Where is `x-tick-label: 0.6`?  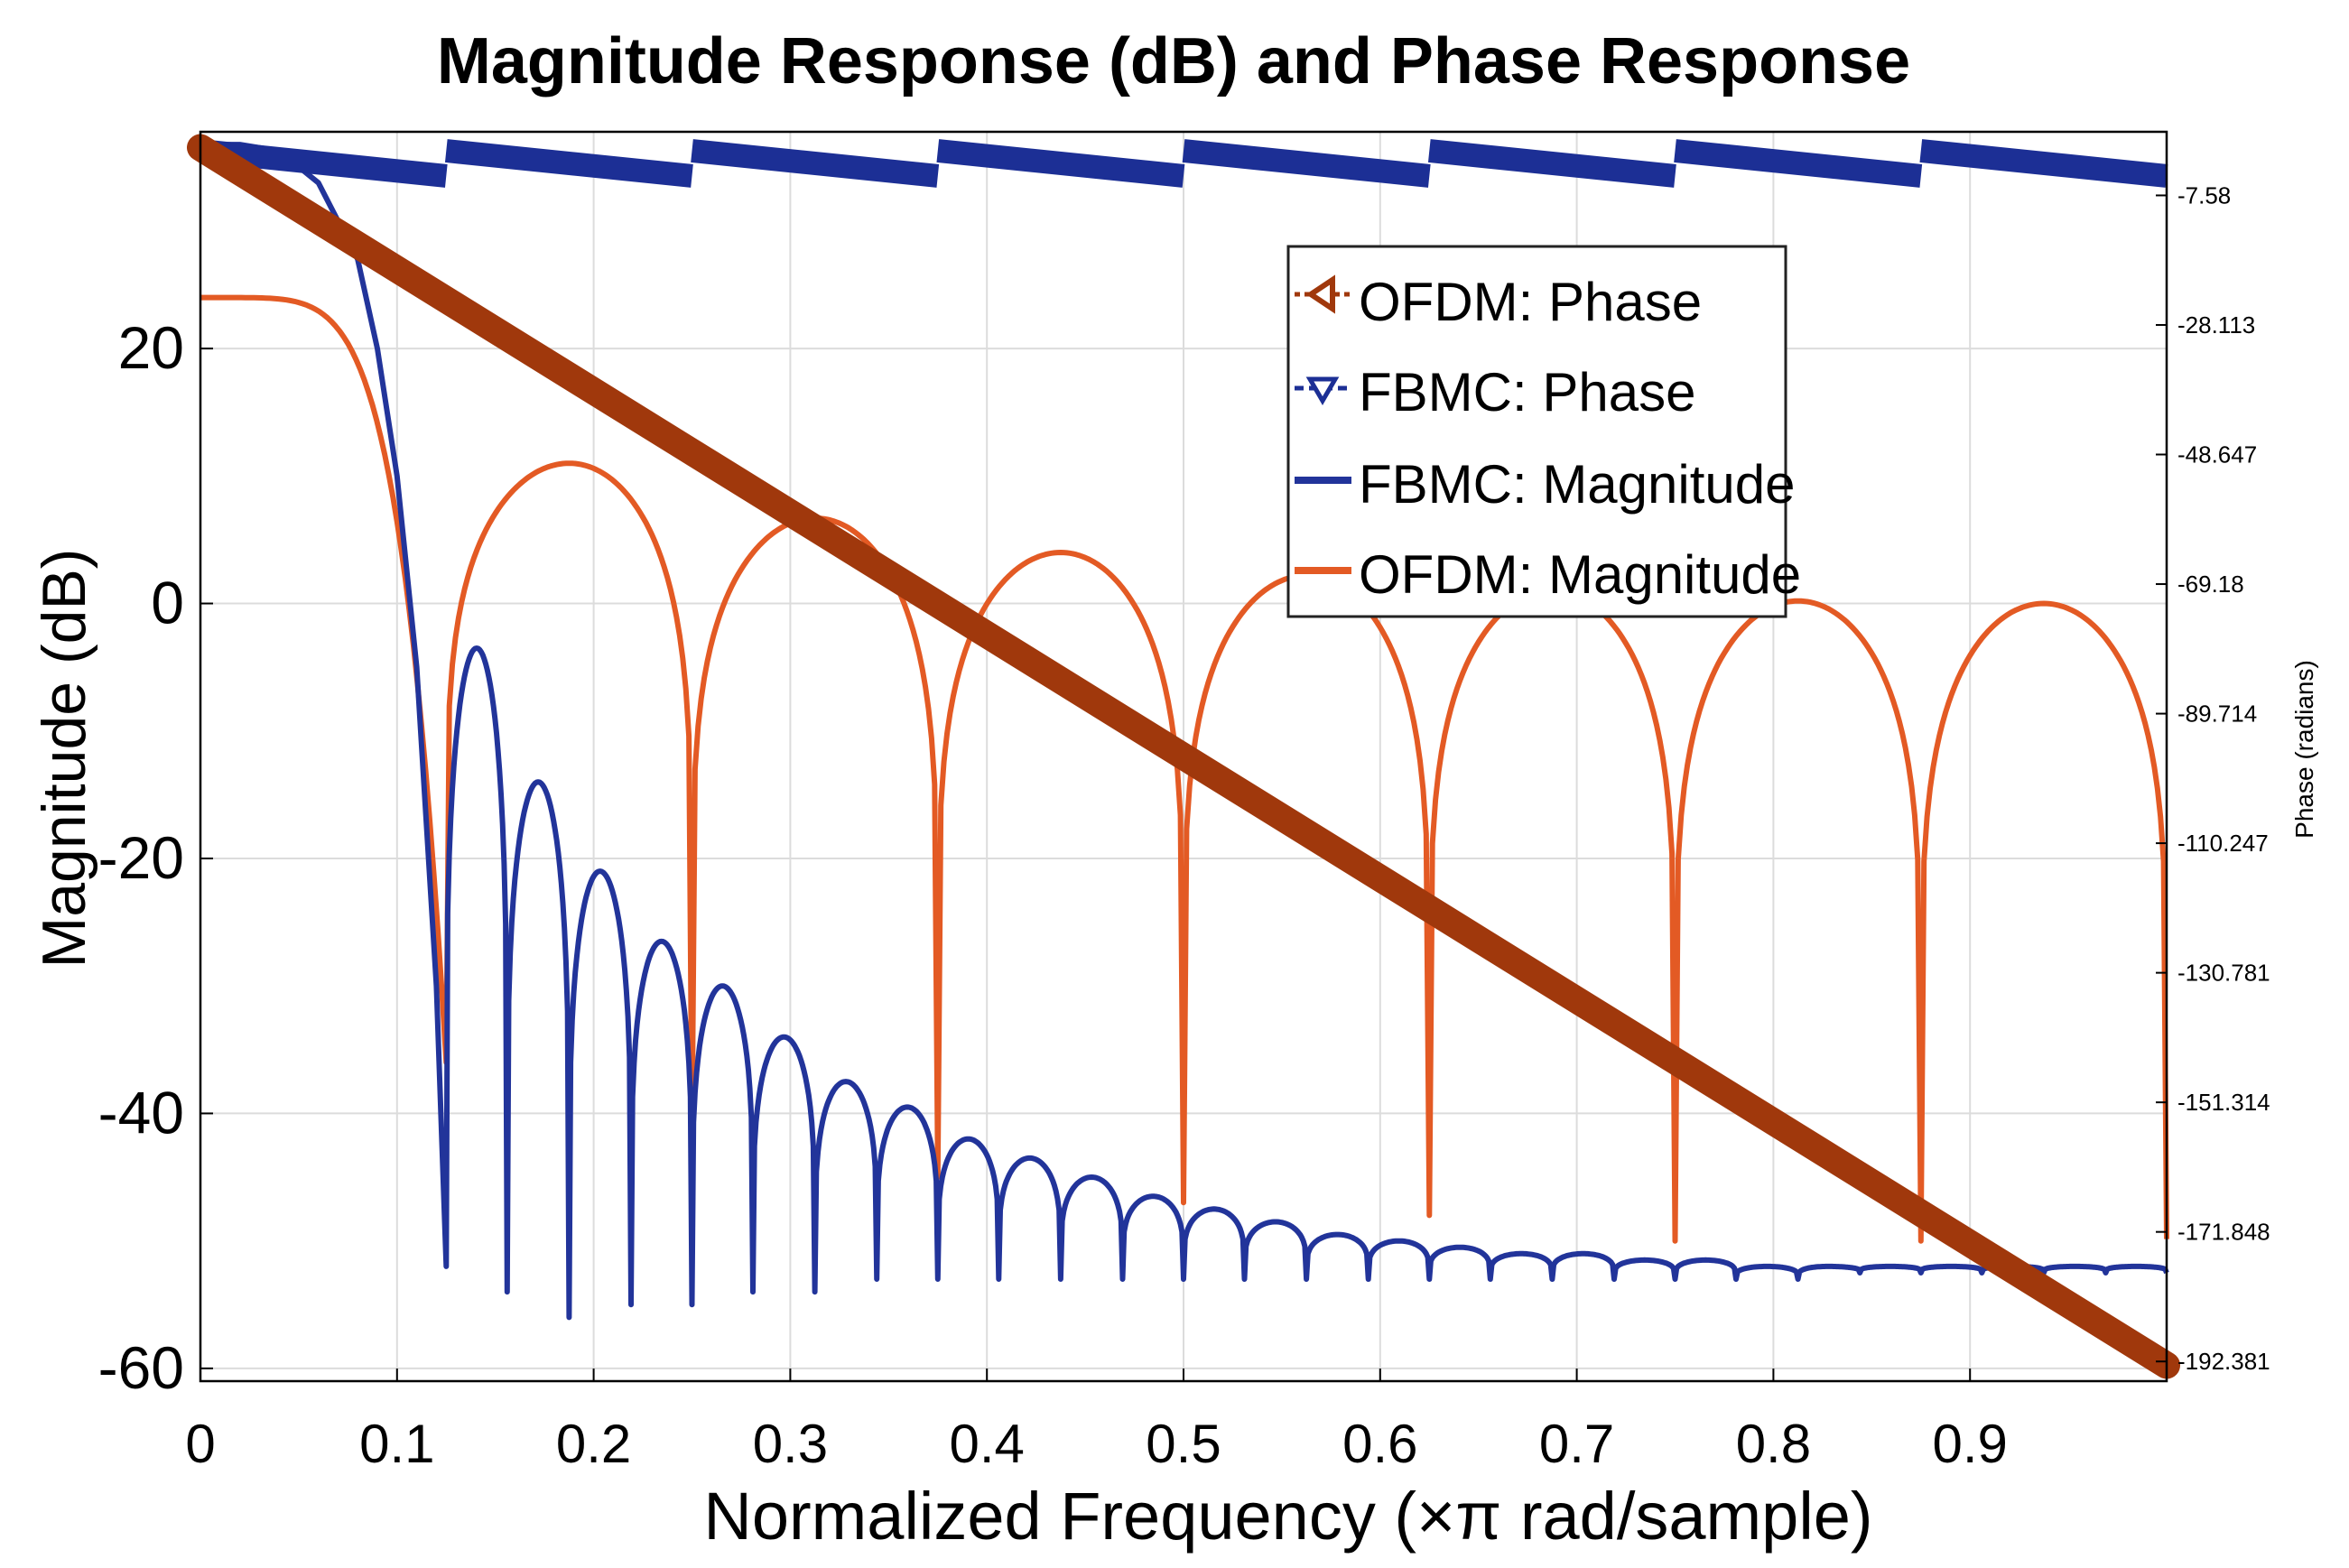 x-tick-label: 0.6 is located at coordinates (1379, 1444).